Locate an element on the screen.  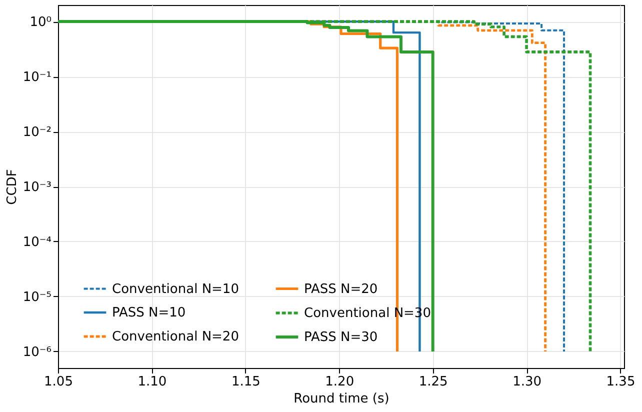
y-tick-label: 10⁻⁵ is located at coordinates (37, 297).